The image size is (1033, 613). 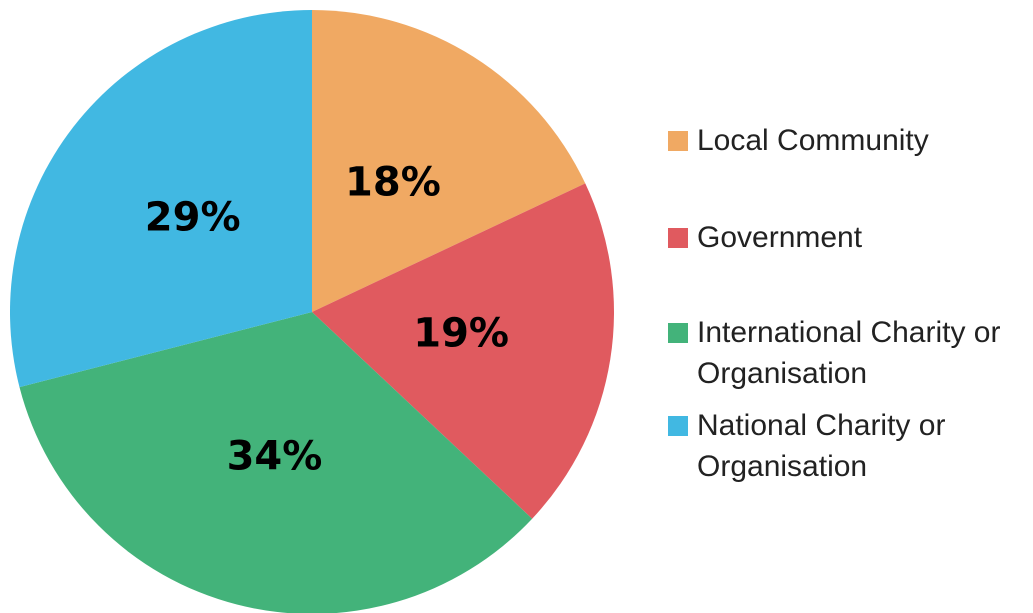 I want to click on legend-item: National Charity or Organisation, so click(x=850, y=446).